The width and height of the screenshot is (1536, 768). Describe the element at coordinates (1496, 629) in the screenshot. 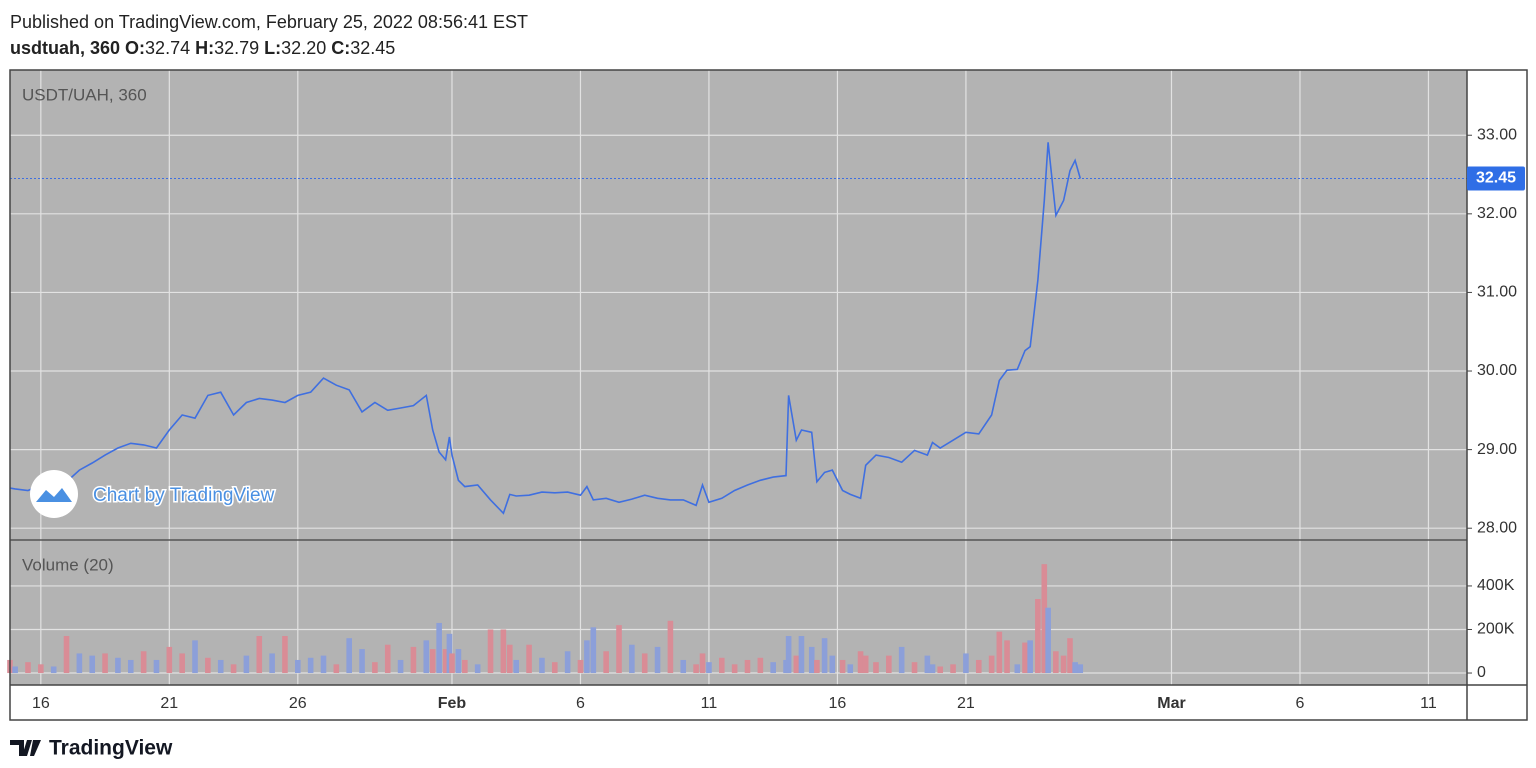

I see `y-tick-label: 200K` at that location.